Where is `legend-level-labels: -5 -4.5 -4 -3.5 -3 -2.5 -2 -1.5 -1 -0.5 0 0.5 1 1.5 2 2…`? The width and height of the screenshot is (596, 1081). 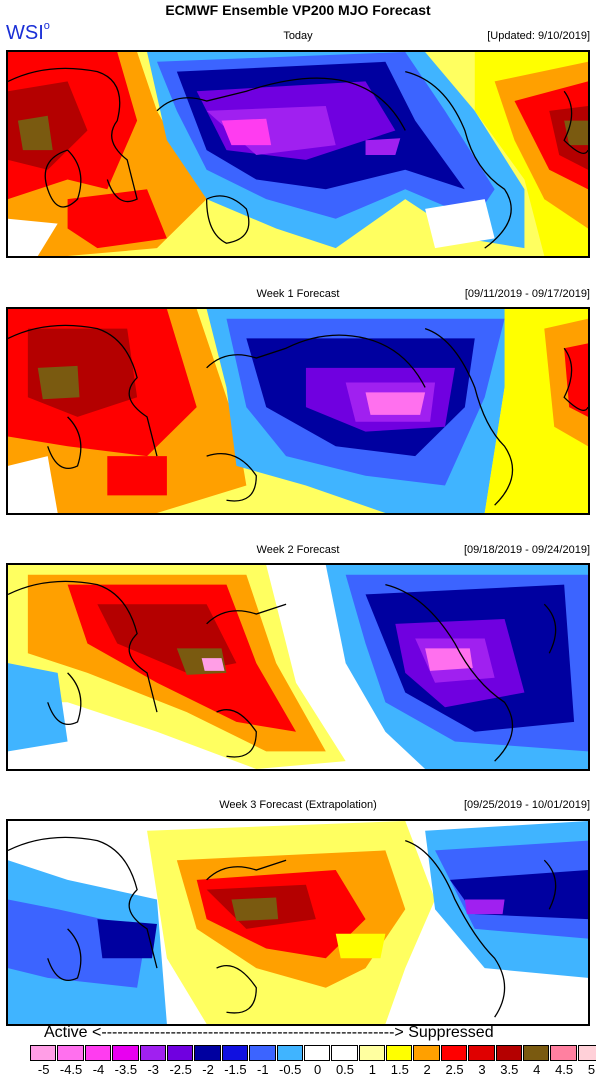 legend-level-labels: -5 -4.5 -4 -3.5 -3 -2.5 -2 -1.5 -1 -0.5 0 0.5 1 1.5 2 2… is located at coordinates (313, 1069).